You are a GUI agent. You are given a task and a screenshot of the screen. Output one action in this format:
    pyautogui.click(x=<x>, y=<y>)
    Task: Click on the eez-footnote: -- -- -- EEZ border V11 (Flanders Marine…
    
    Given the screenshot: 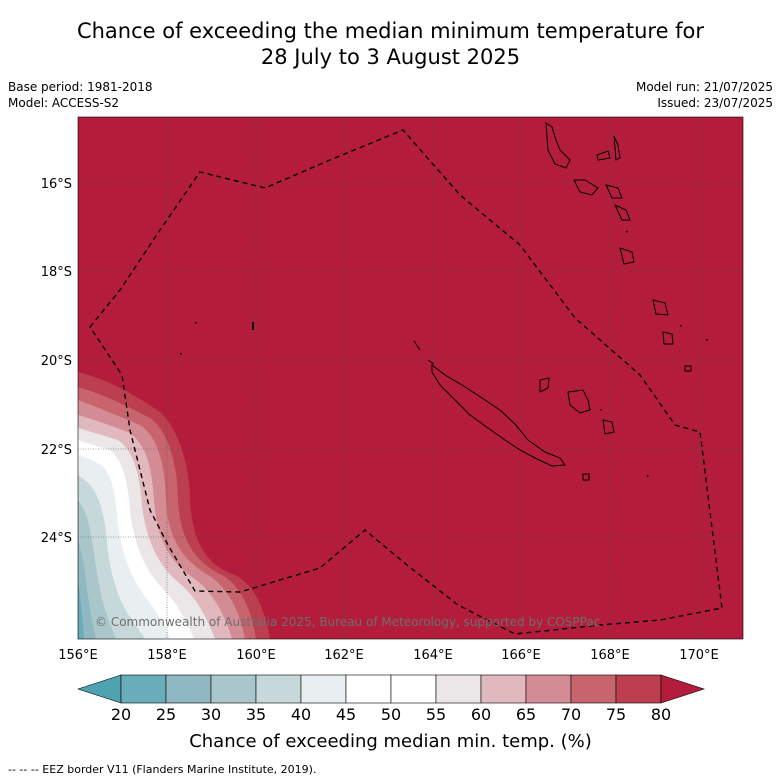 What is the action you would take?
    pyautogui.click(x=162, y=769)
    